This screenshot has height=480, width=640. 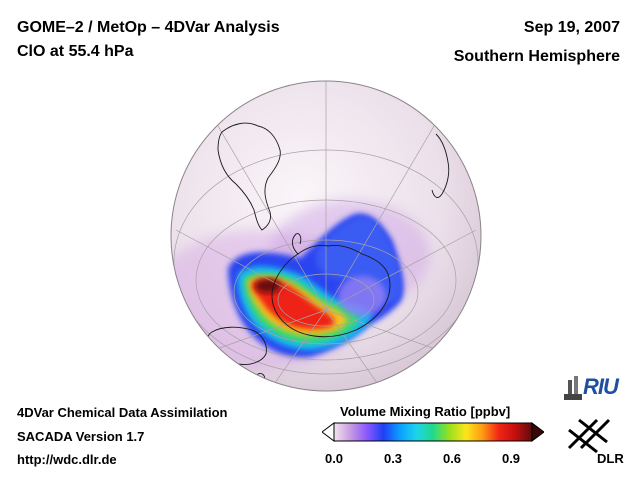 I want to click on colorbar-title: Volume Mixing Ratio [ppbv], so click(x=425, y=411).